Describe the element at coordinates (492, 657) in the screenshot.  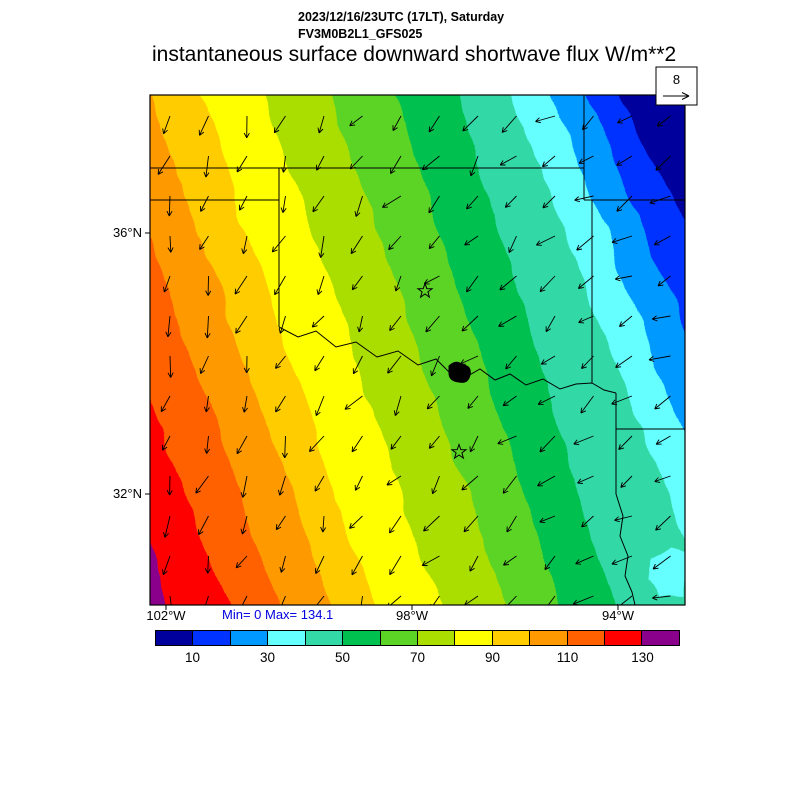
I see `colorbar-tick-label: 90` at that location.